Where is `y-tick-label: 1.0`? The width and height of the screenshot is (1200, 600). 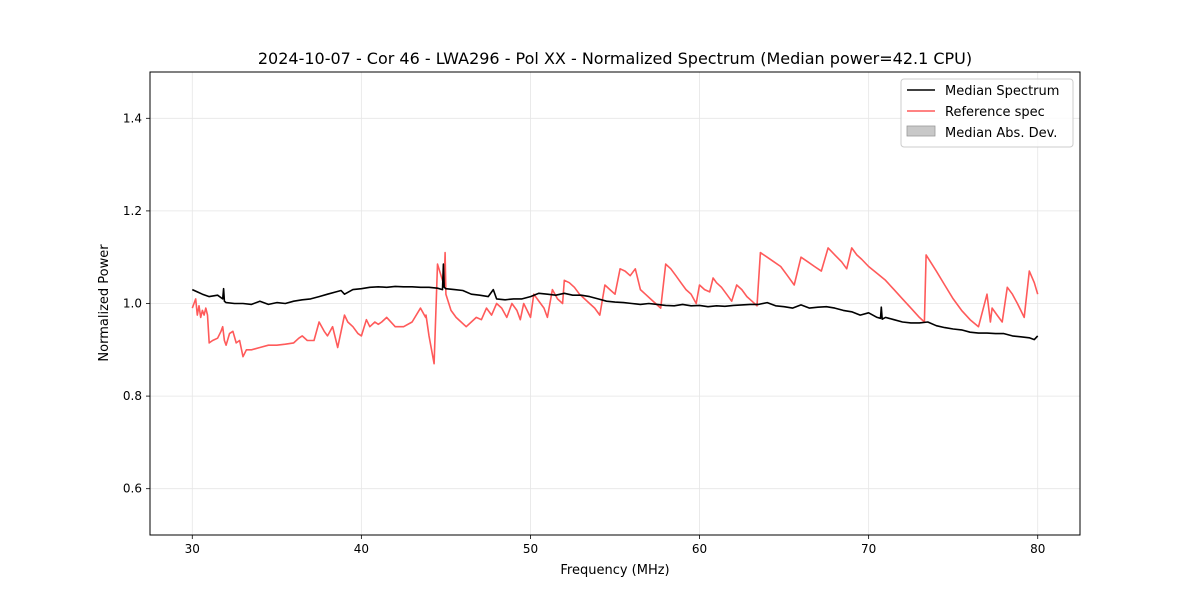
y-tick-label: 1.0 is located at coordinates (132, 304).